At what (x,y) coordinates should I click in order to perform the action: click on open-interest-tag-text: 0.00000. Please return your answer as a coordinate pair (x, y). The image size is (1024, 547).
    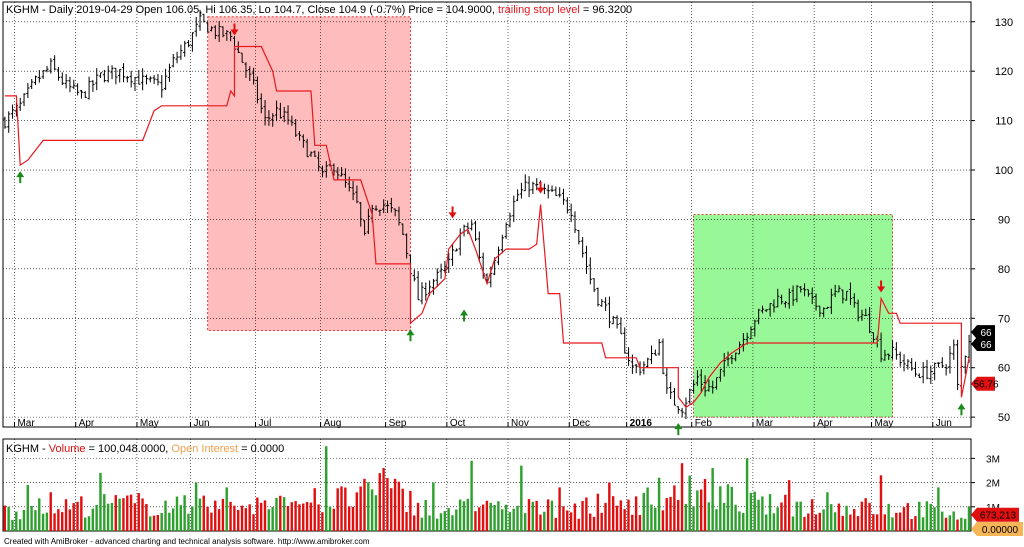
    Looking at the image, I should click on (1000, 530).